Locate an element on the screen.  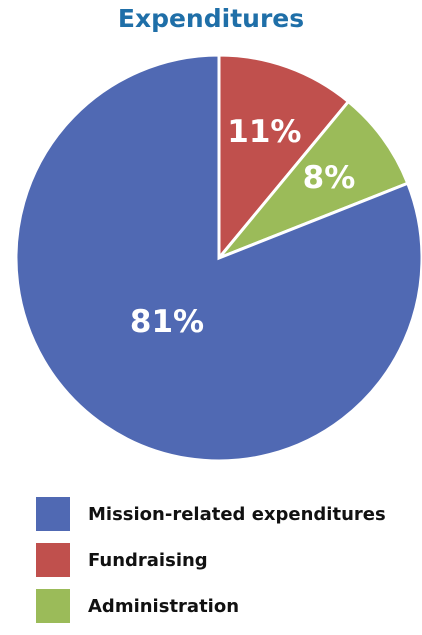
legend-item-mission: Mission-related expenditures is located at coordinates (211, 514).